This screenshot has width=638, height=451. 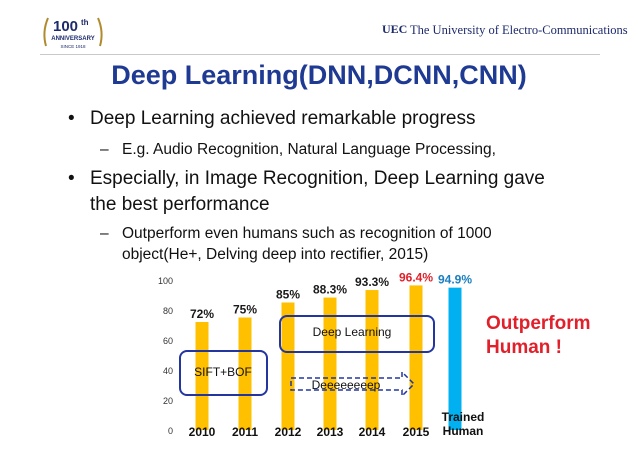 I want to click on anniversary-number: 100, so click(x=65, y=26).